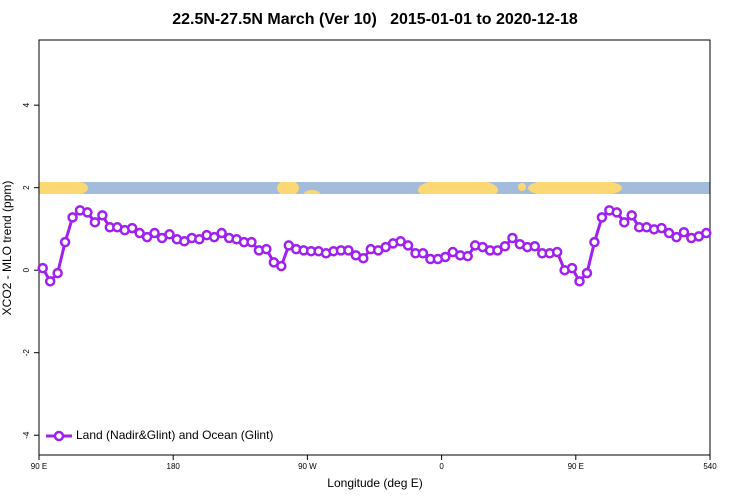  Describe the element at coordinates (374, 188) in the screenshot. I see `map-strip` at that location.